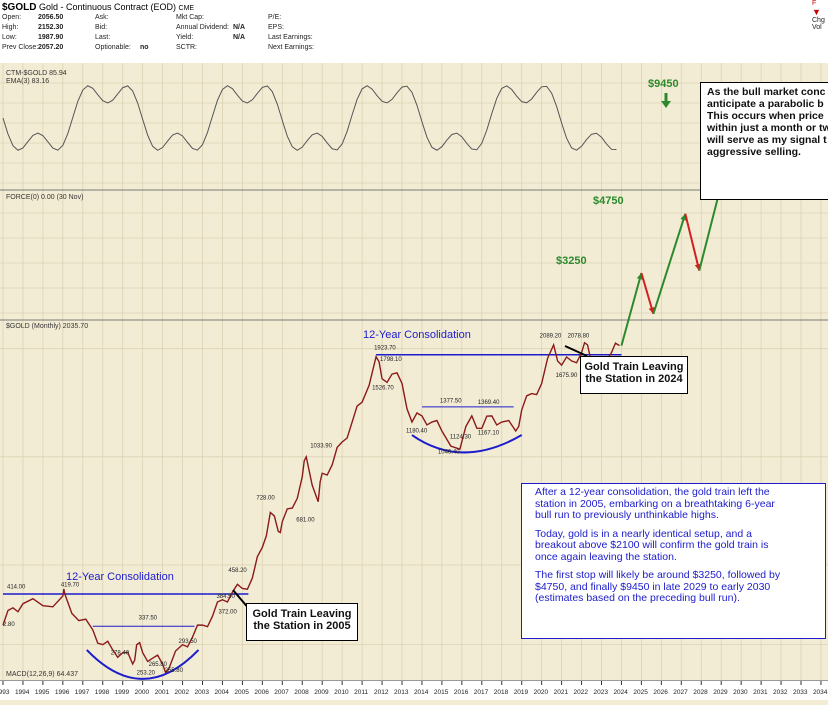 This screenshot has height=705, width=828. What do you see at coordinates (276, 27) in the screenshot?
I see `header-field-label: EPS:` at bounding box center [276, 27].